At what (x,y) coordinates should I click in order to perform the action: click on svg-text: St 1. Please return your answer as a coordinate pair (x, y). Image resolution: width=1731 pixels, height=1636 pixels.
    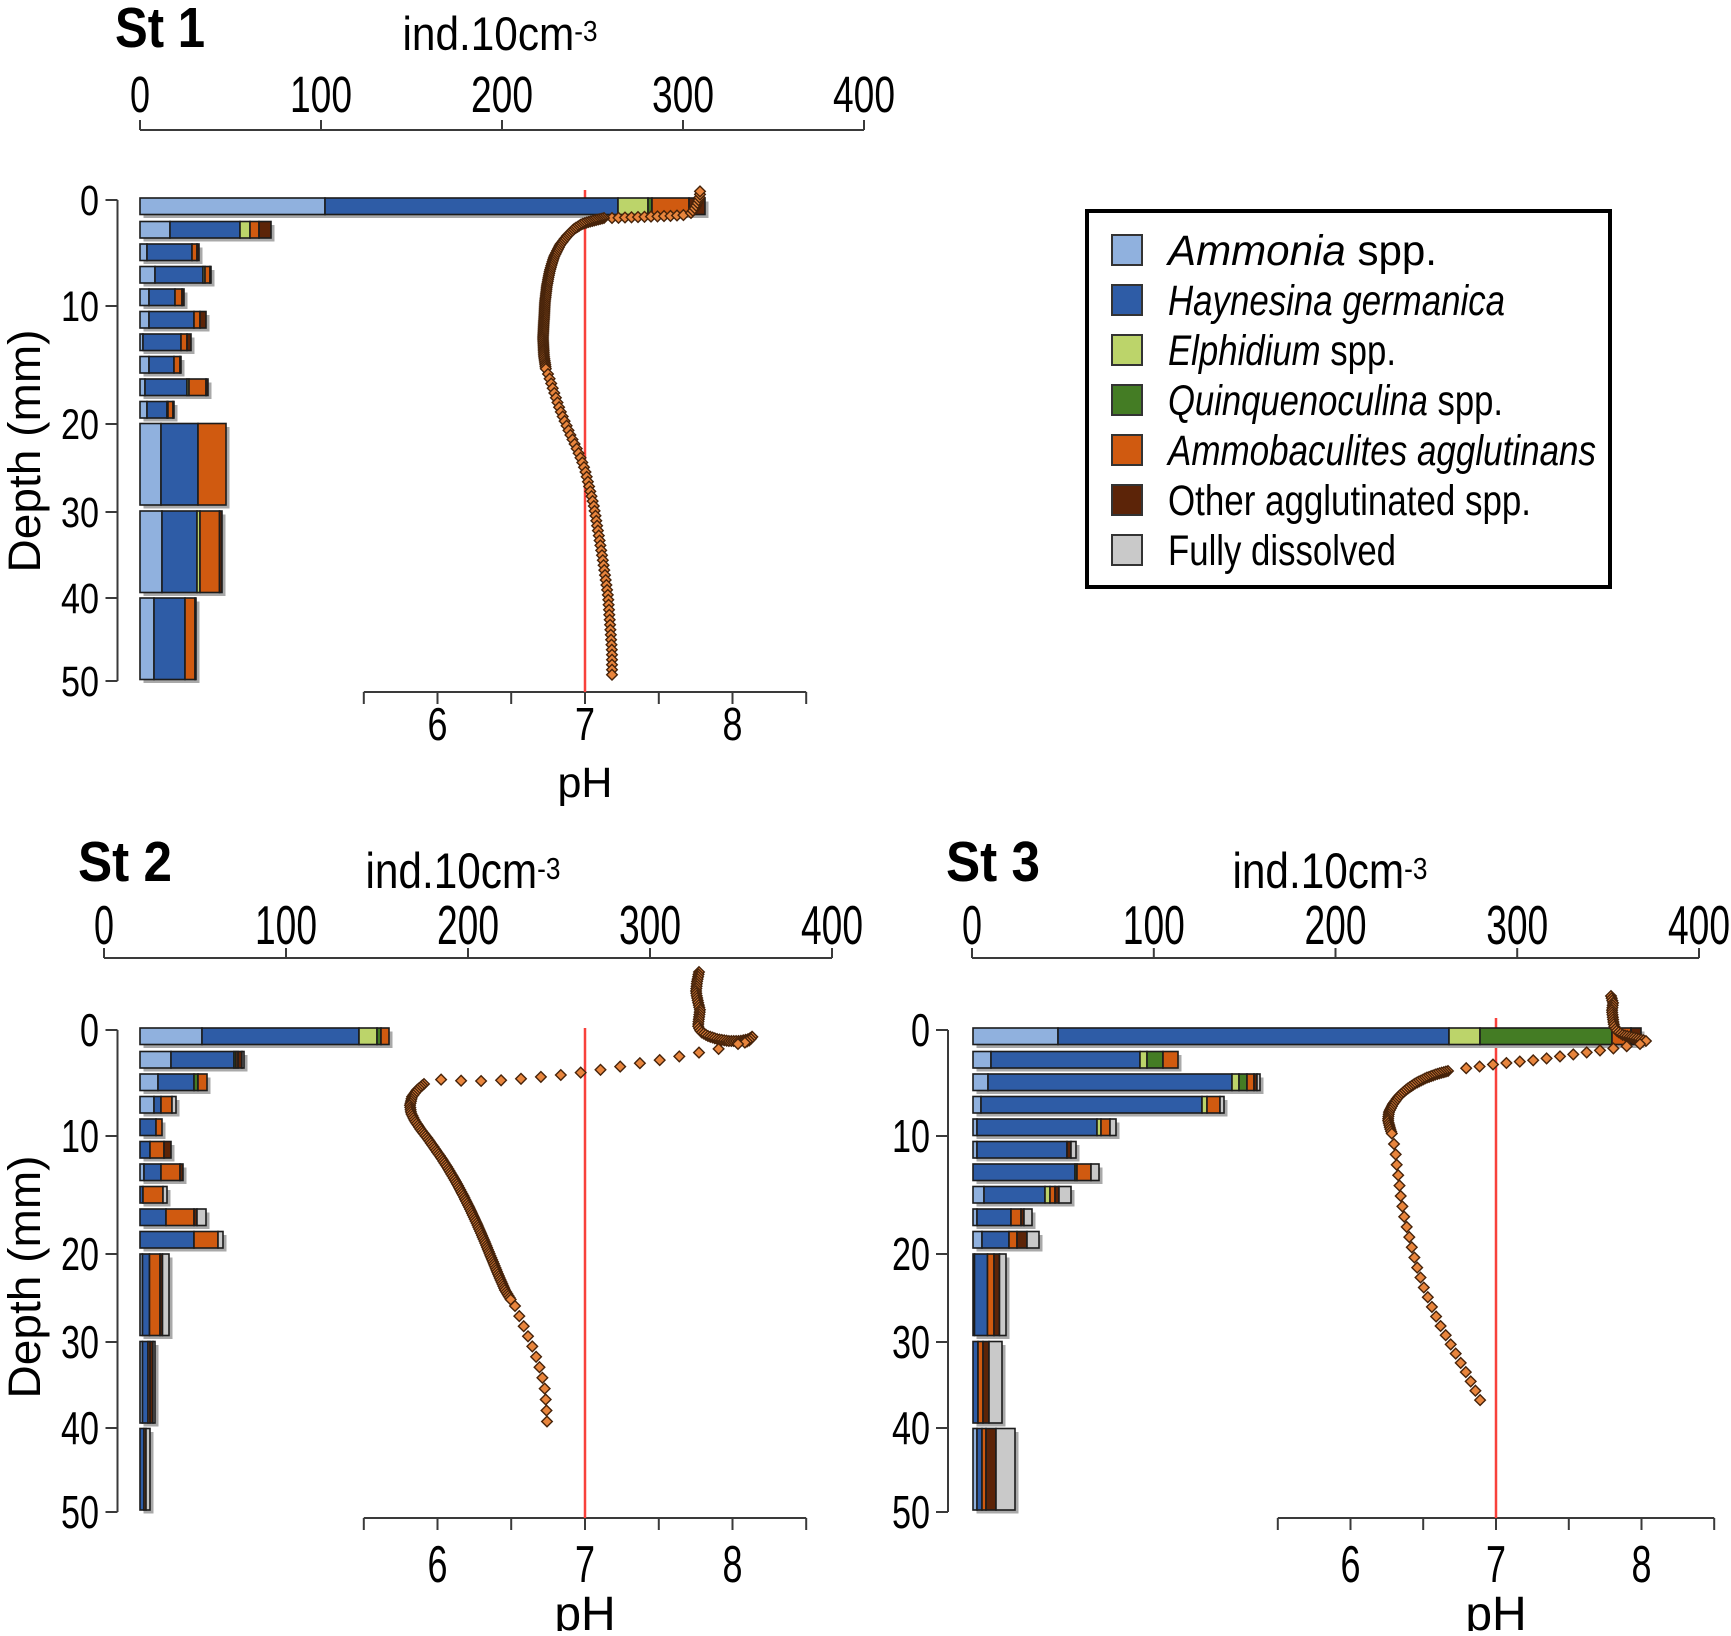
    Looking at the image, I should click on (160, 30).